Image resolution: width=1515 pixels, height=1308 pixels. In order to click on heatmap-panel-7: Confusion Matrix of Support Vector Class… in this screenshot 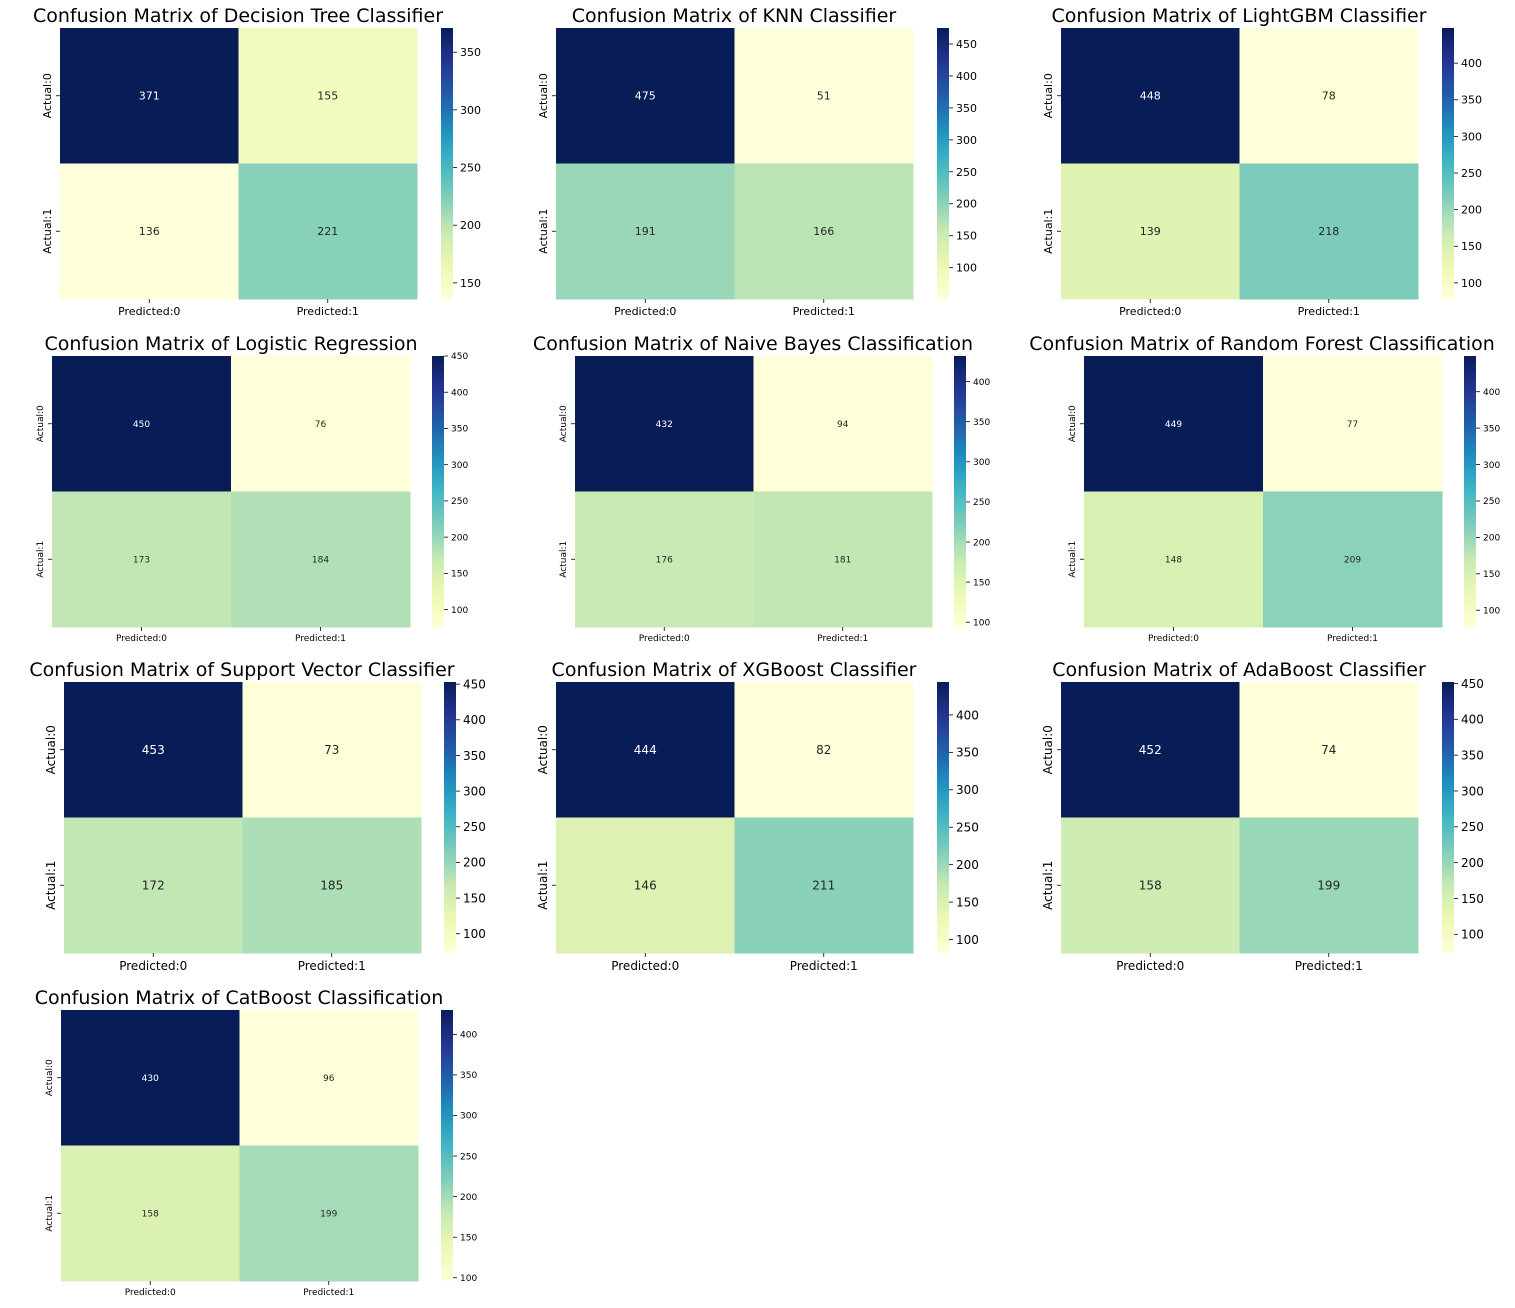, I will do `click(257, 816)`.